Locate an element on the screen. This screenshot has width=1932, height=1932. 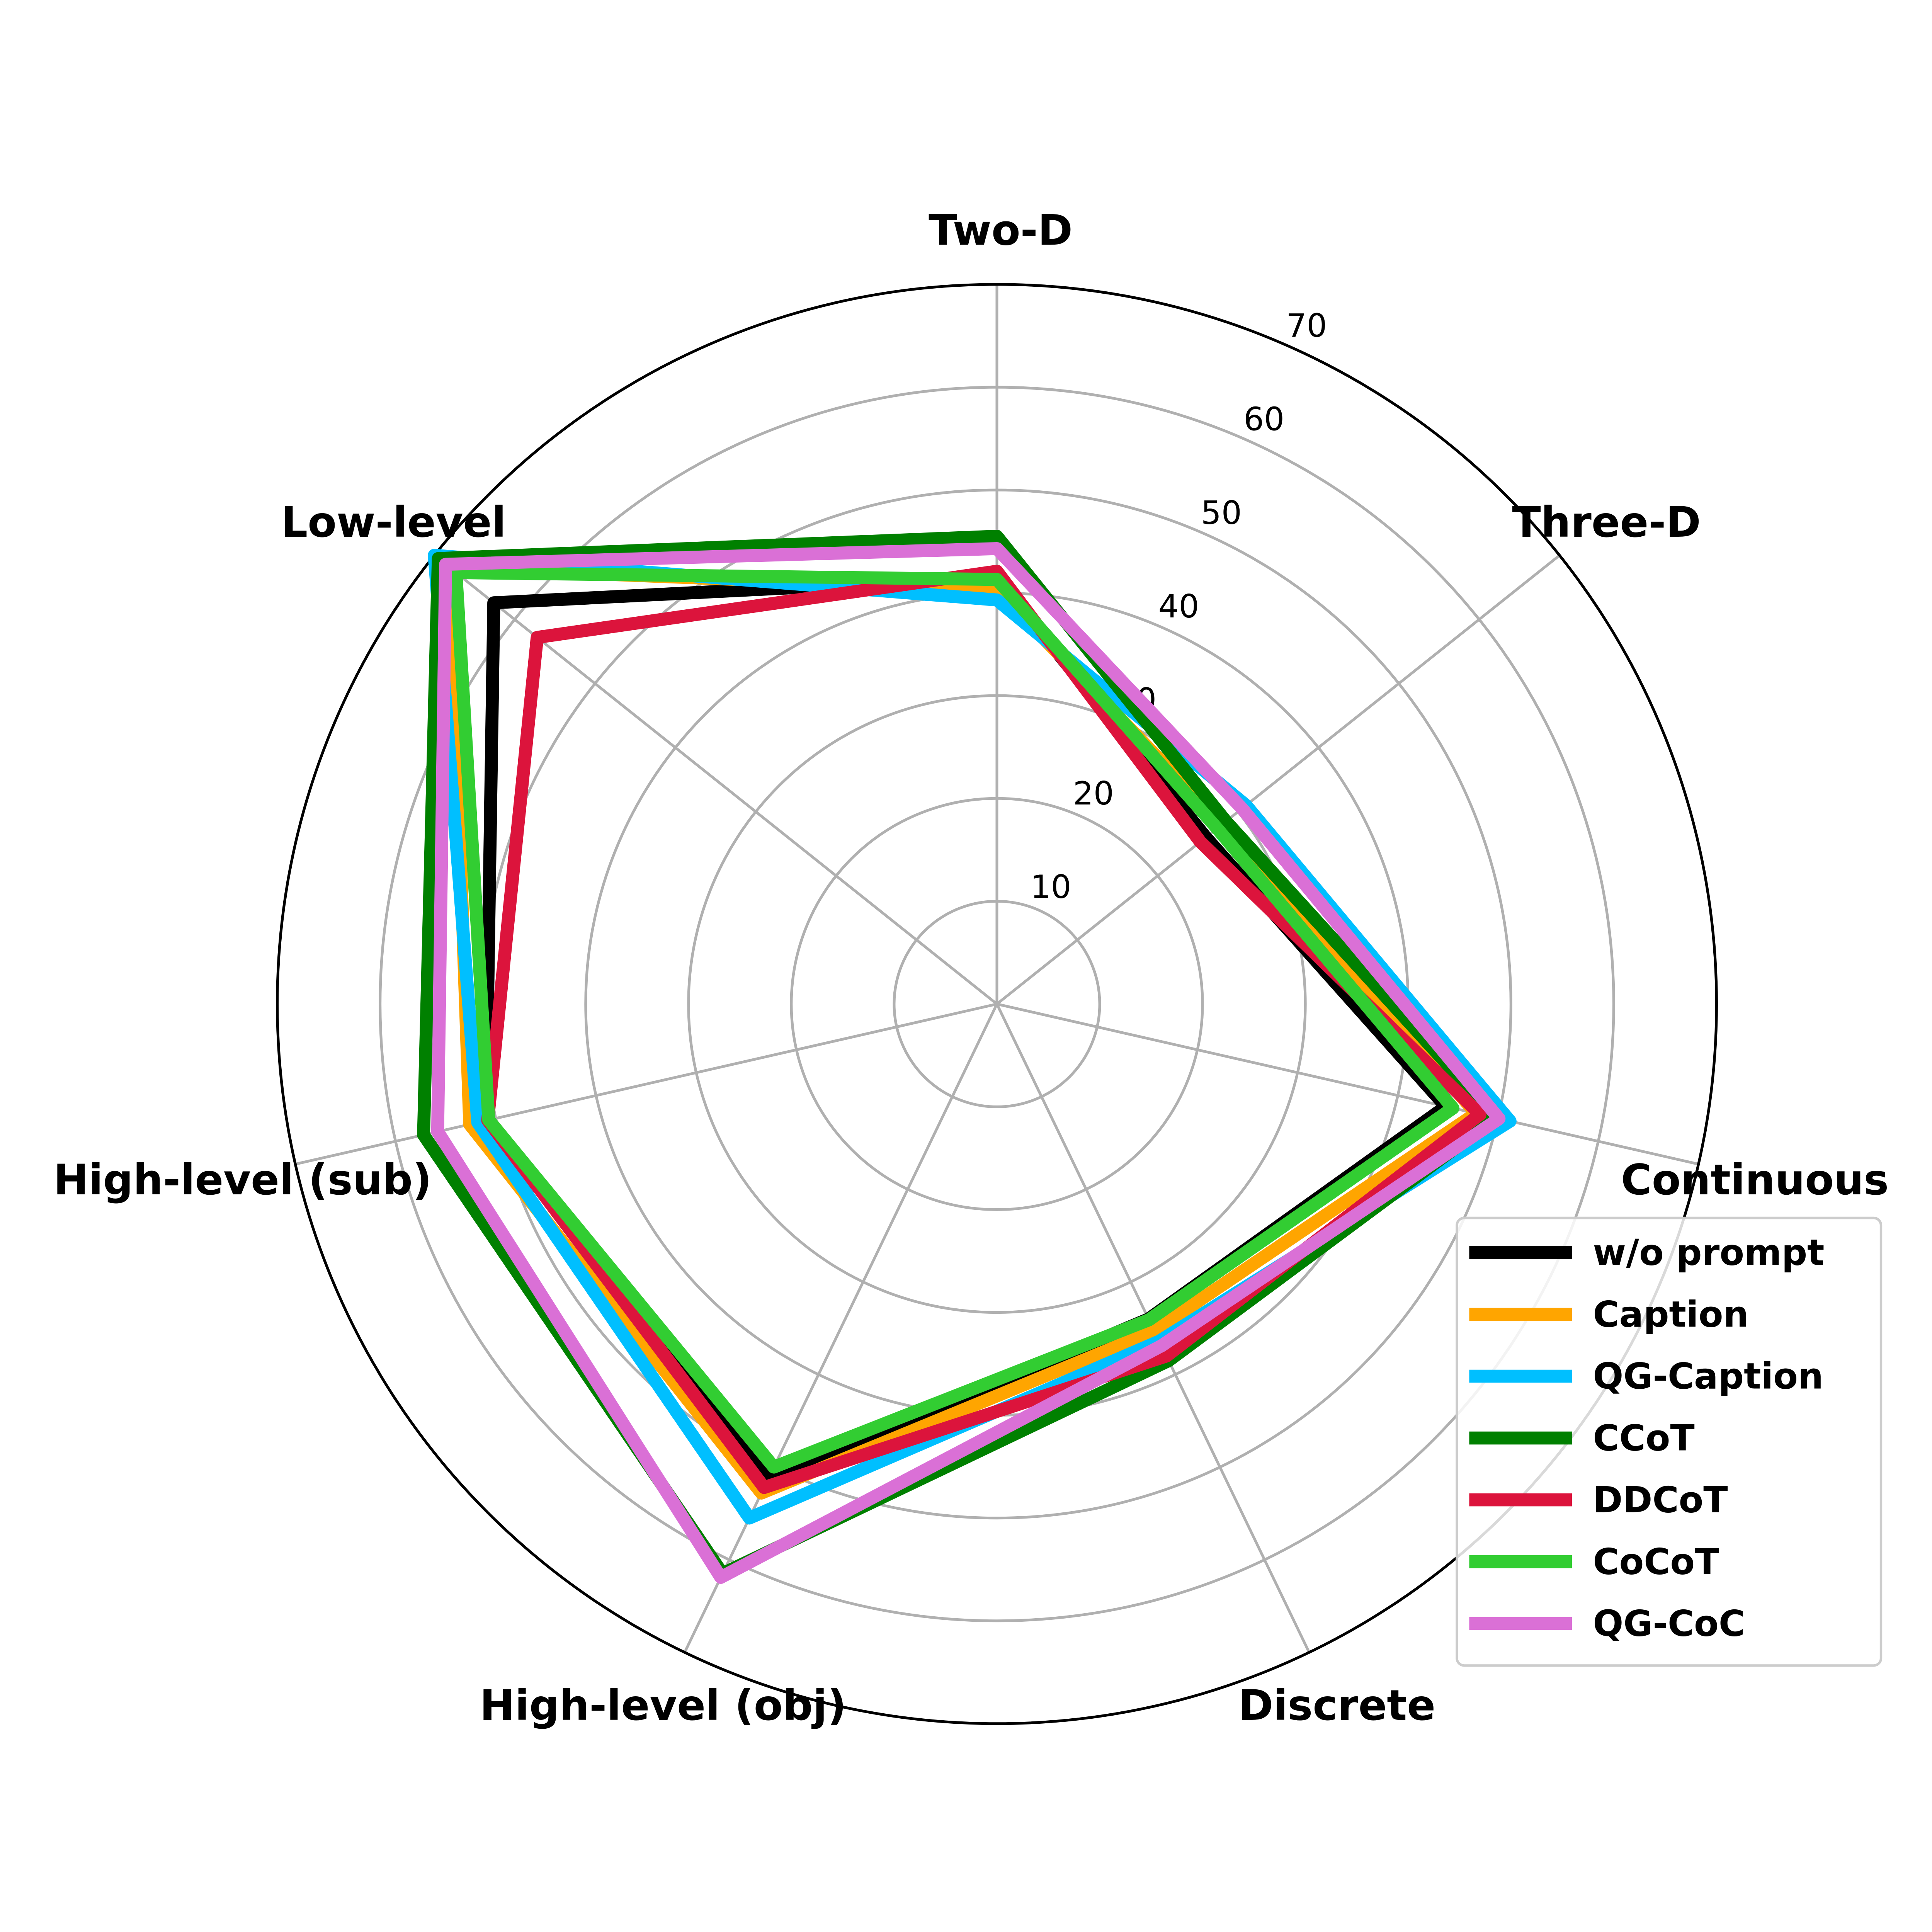
category-label: Two-D is located at coordinates (1001, 230).